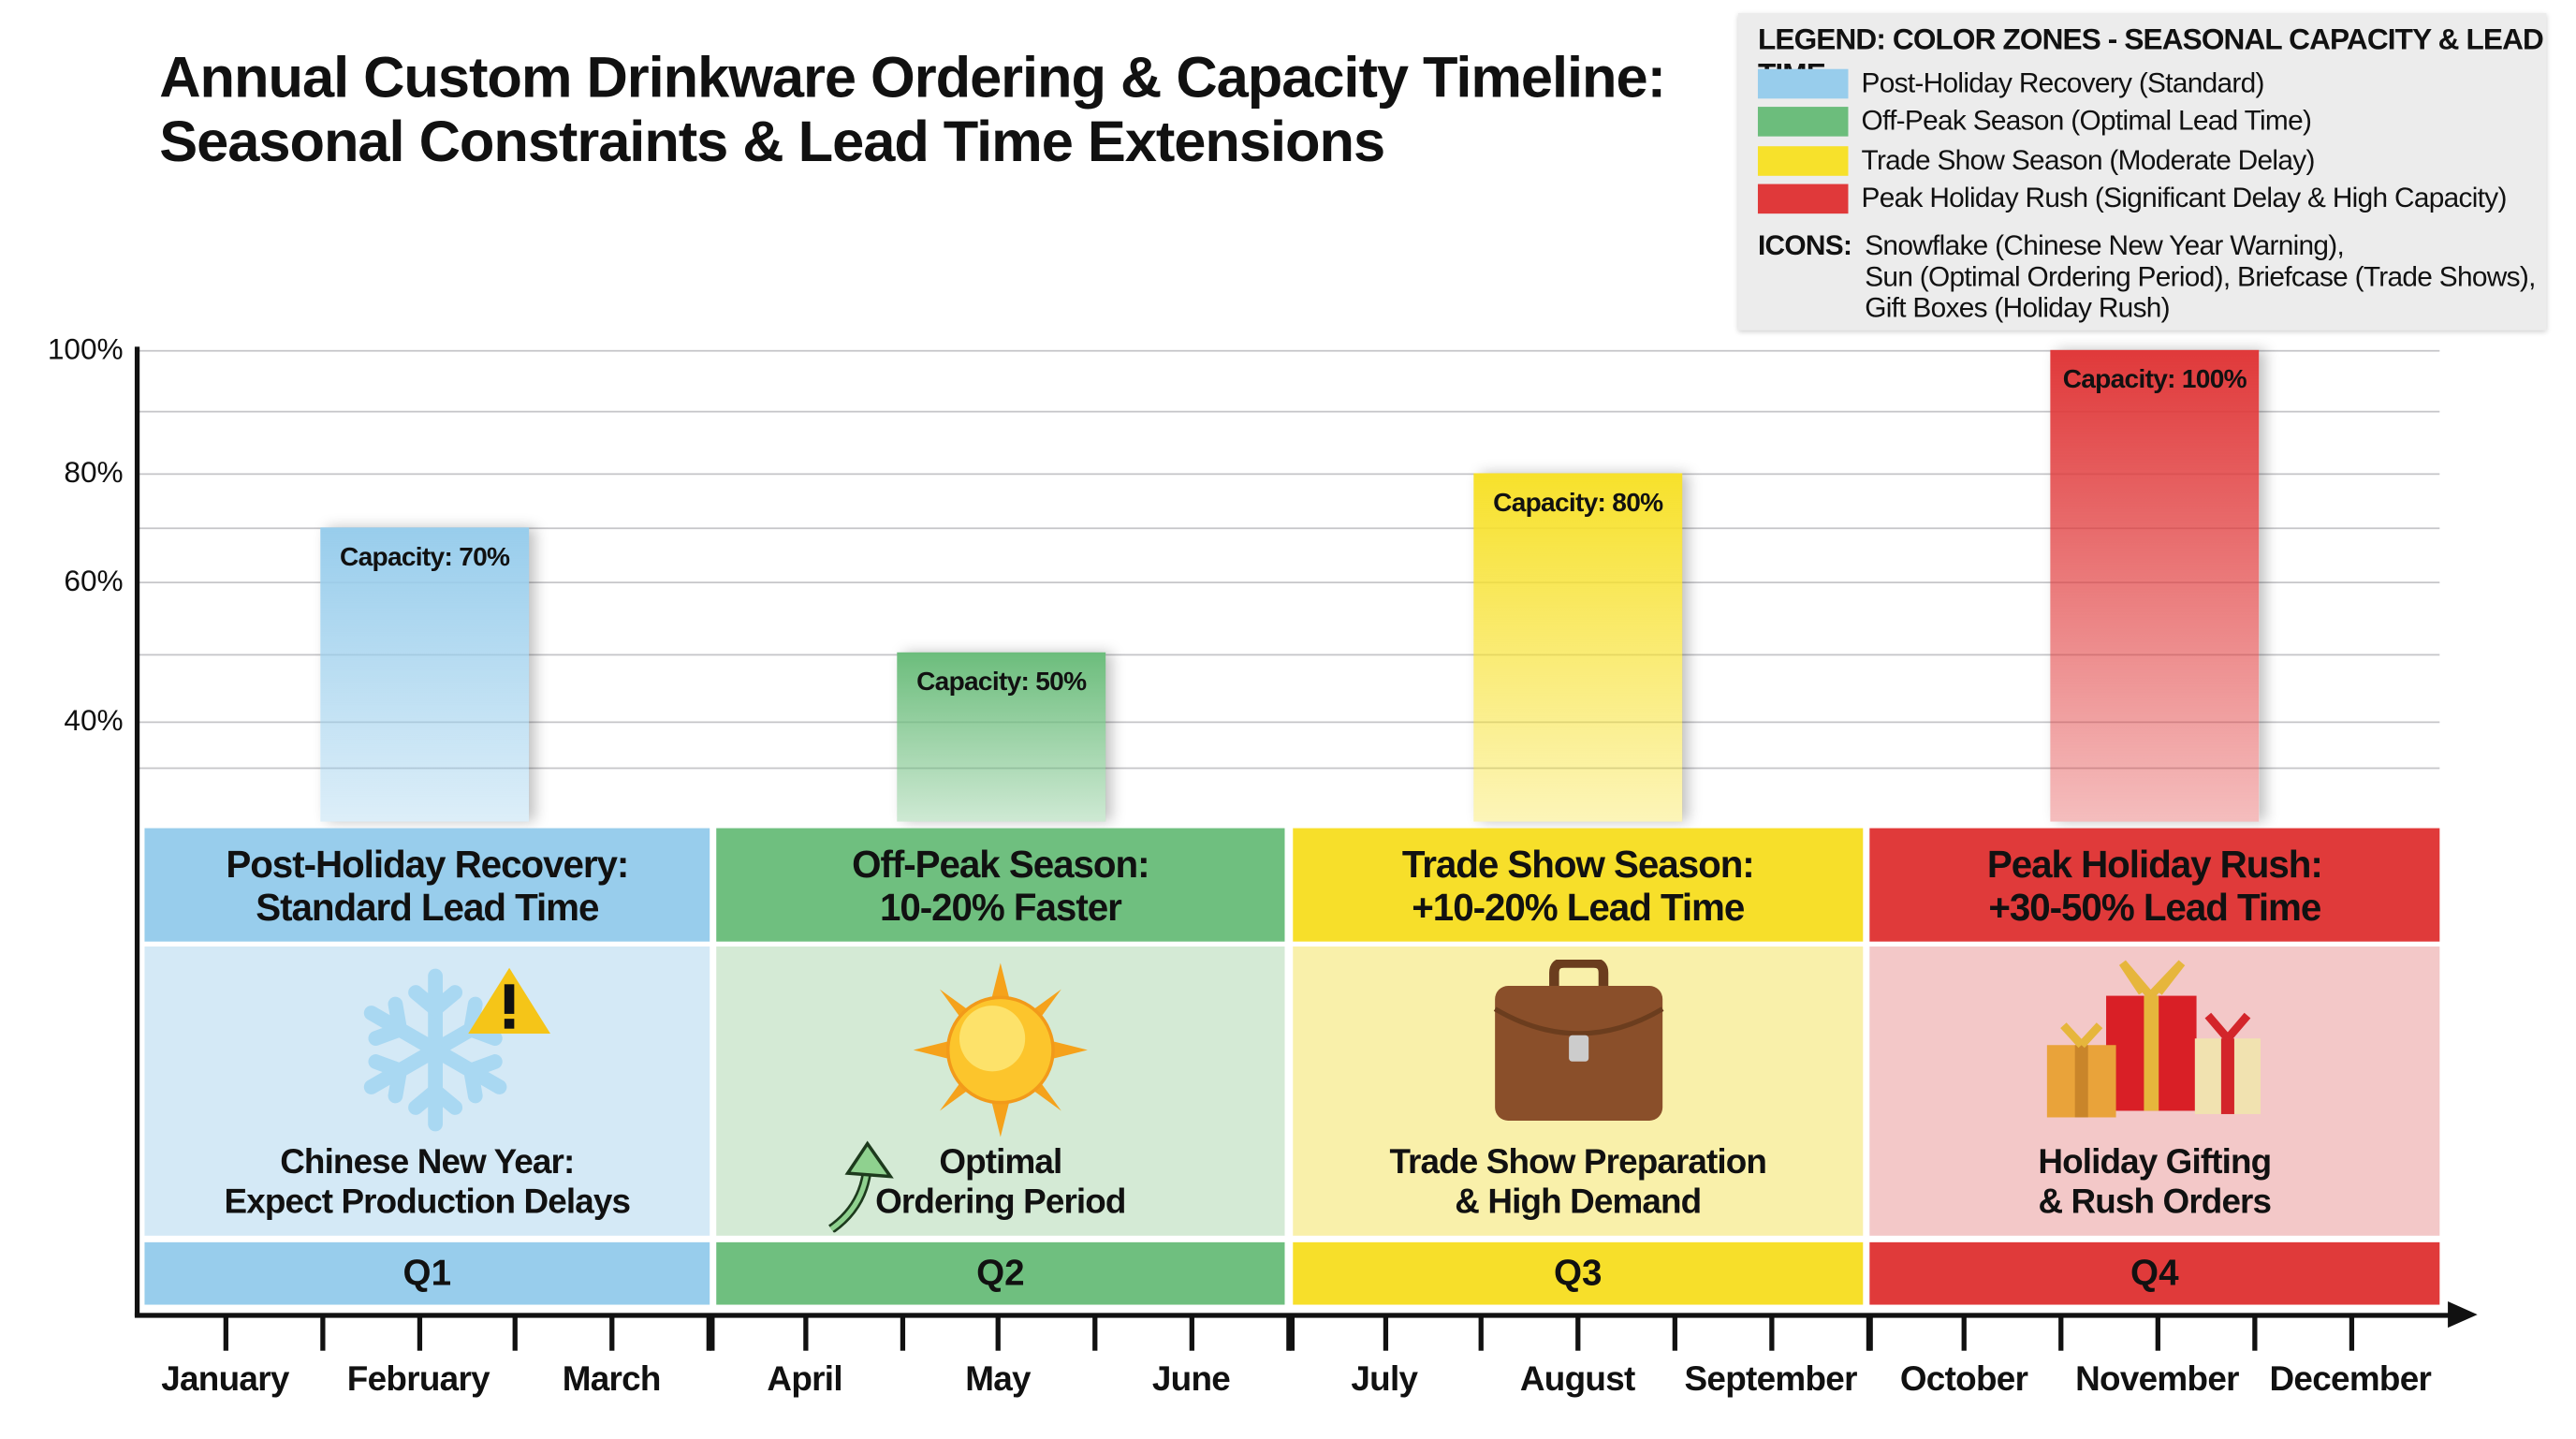 Image resolution: width=2576 pixels, height=1439 pixels. What do you see at coordinates (2154, 1091) in the screenshot?
I see `zone-content: Holiday Gifting & Rush Orders` at bounding box center [2154, 1091].